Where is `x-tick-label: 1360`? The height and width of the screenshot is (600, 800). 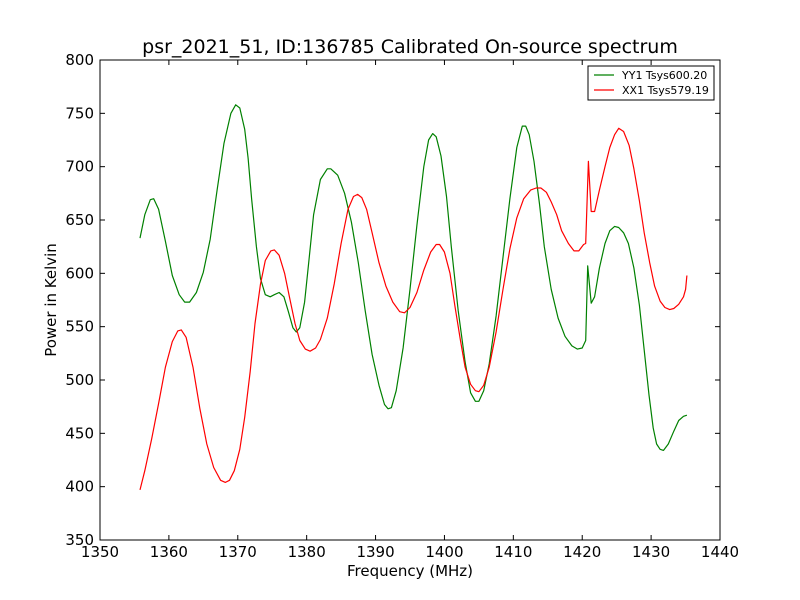
x-tick-label: 1360 is located at coordinates (169, 552).